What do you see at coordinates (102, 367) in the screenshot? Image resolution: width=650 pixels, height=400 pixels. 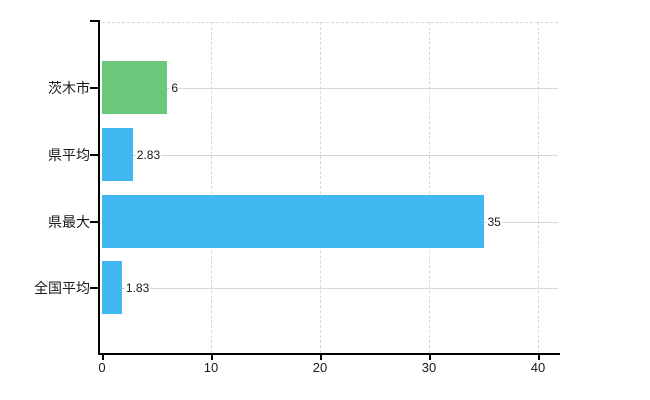 I see `x-axis-label-0: 0` at bounding box center [102, 367].